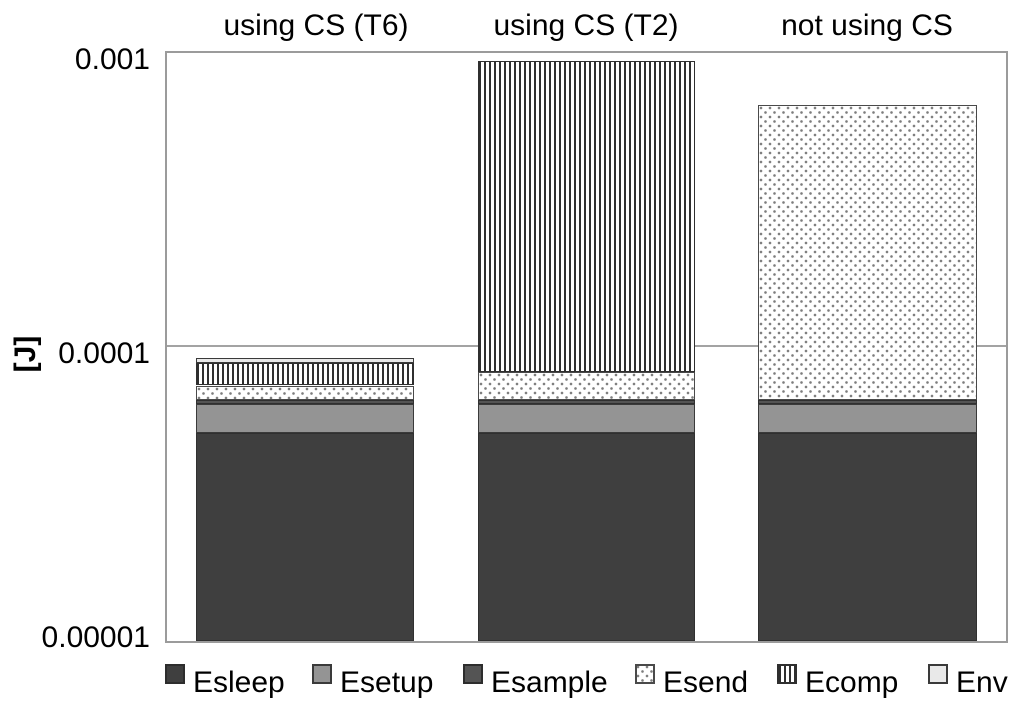  I want to click on column-title-using-cs-t2: using CS (T2), so click(586, 25).